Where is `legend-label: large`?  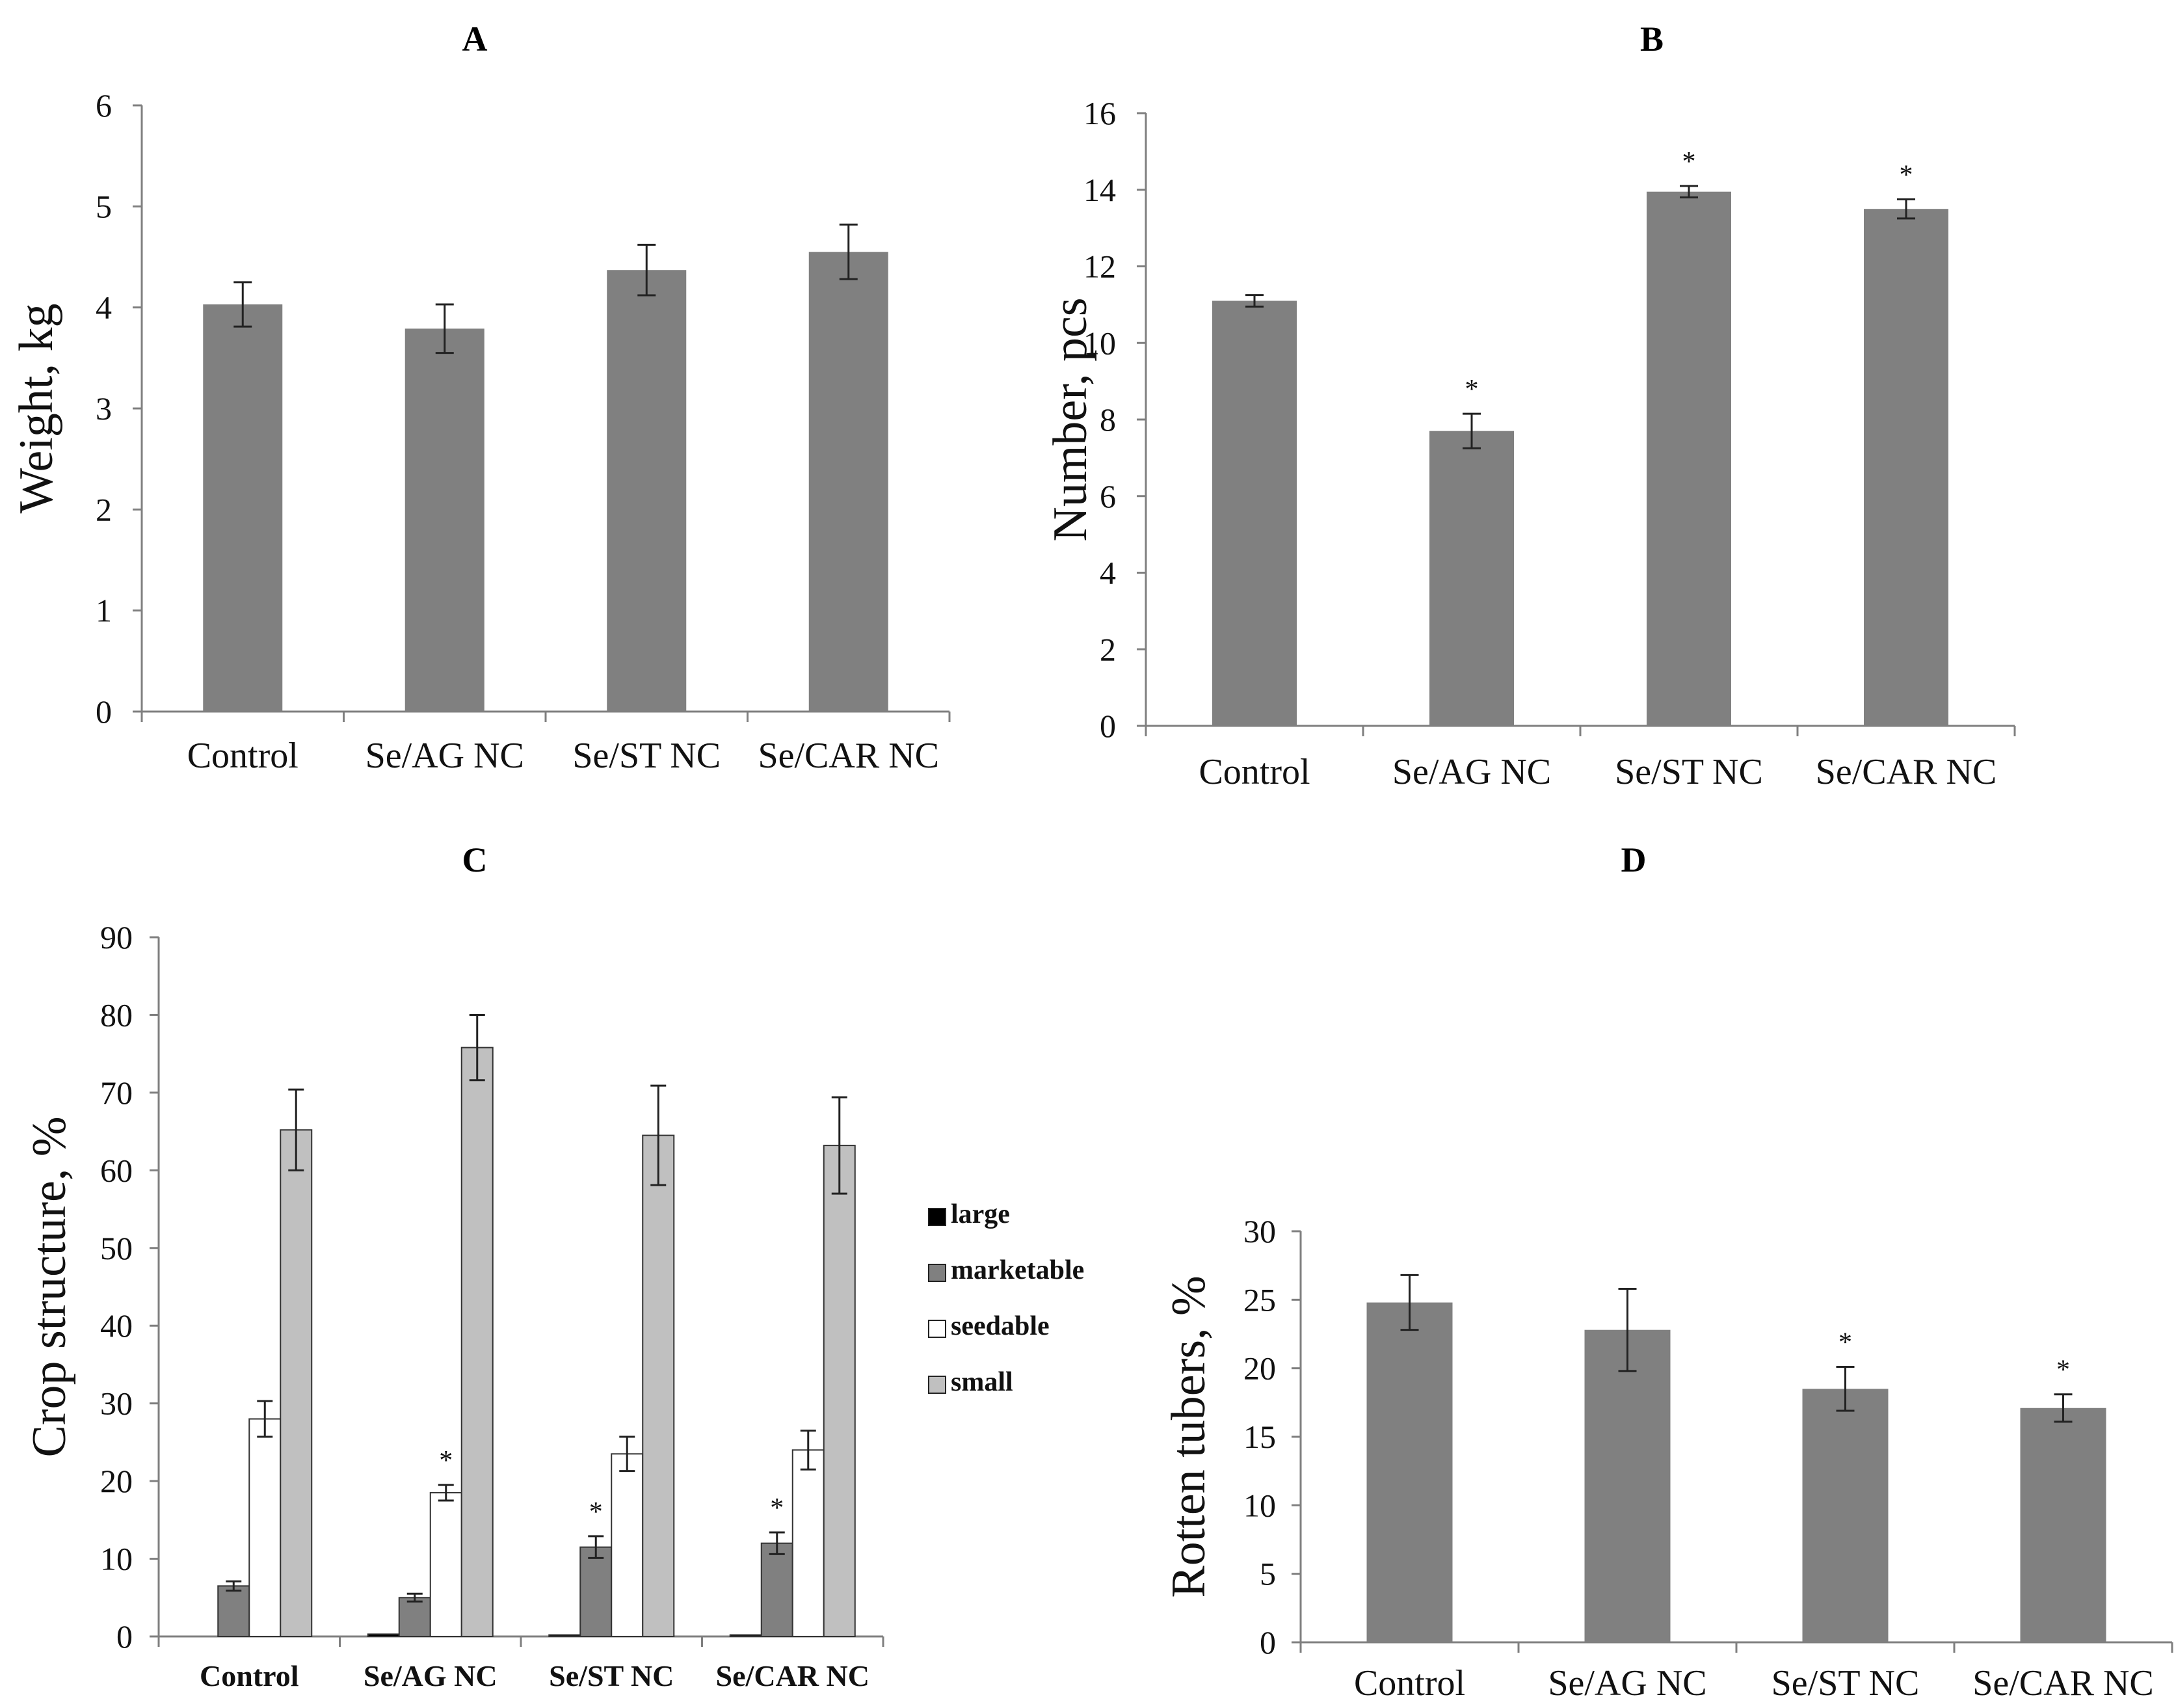 legend-label: large is located at coordinates (980, 1214).